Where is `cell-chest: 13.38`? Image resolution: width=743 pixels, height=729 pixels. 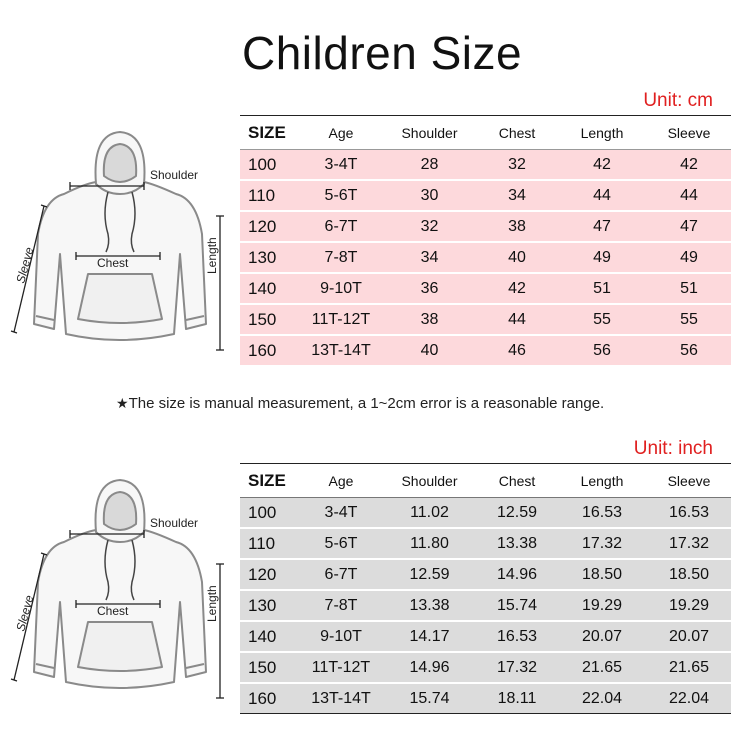 cell-chest: 13.38 is located at coordinates (517, 543).